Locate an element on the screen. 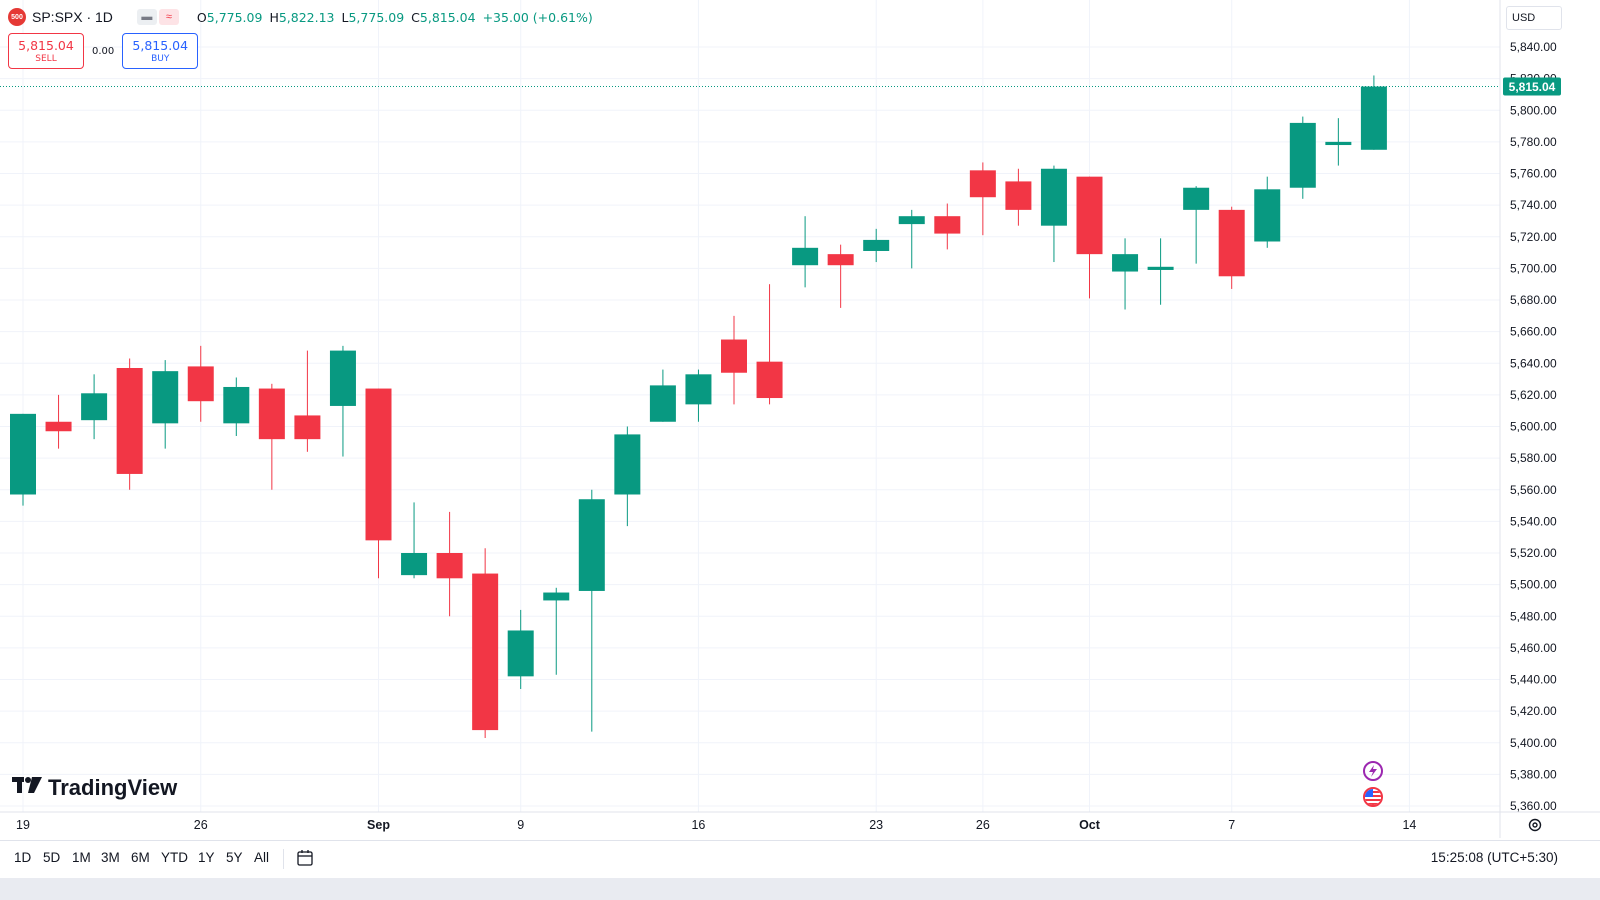 This screenshot has width=1600, height=900. timeframe-1m: 1M is located at coordinates (81, 857).